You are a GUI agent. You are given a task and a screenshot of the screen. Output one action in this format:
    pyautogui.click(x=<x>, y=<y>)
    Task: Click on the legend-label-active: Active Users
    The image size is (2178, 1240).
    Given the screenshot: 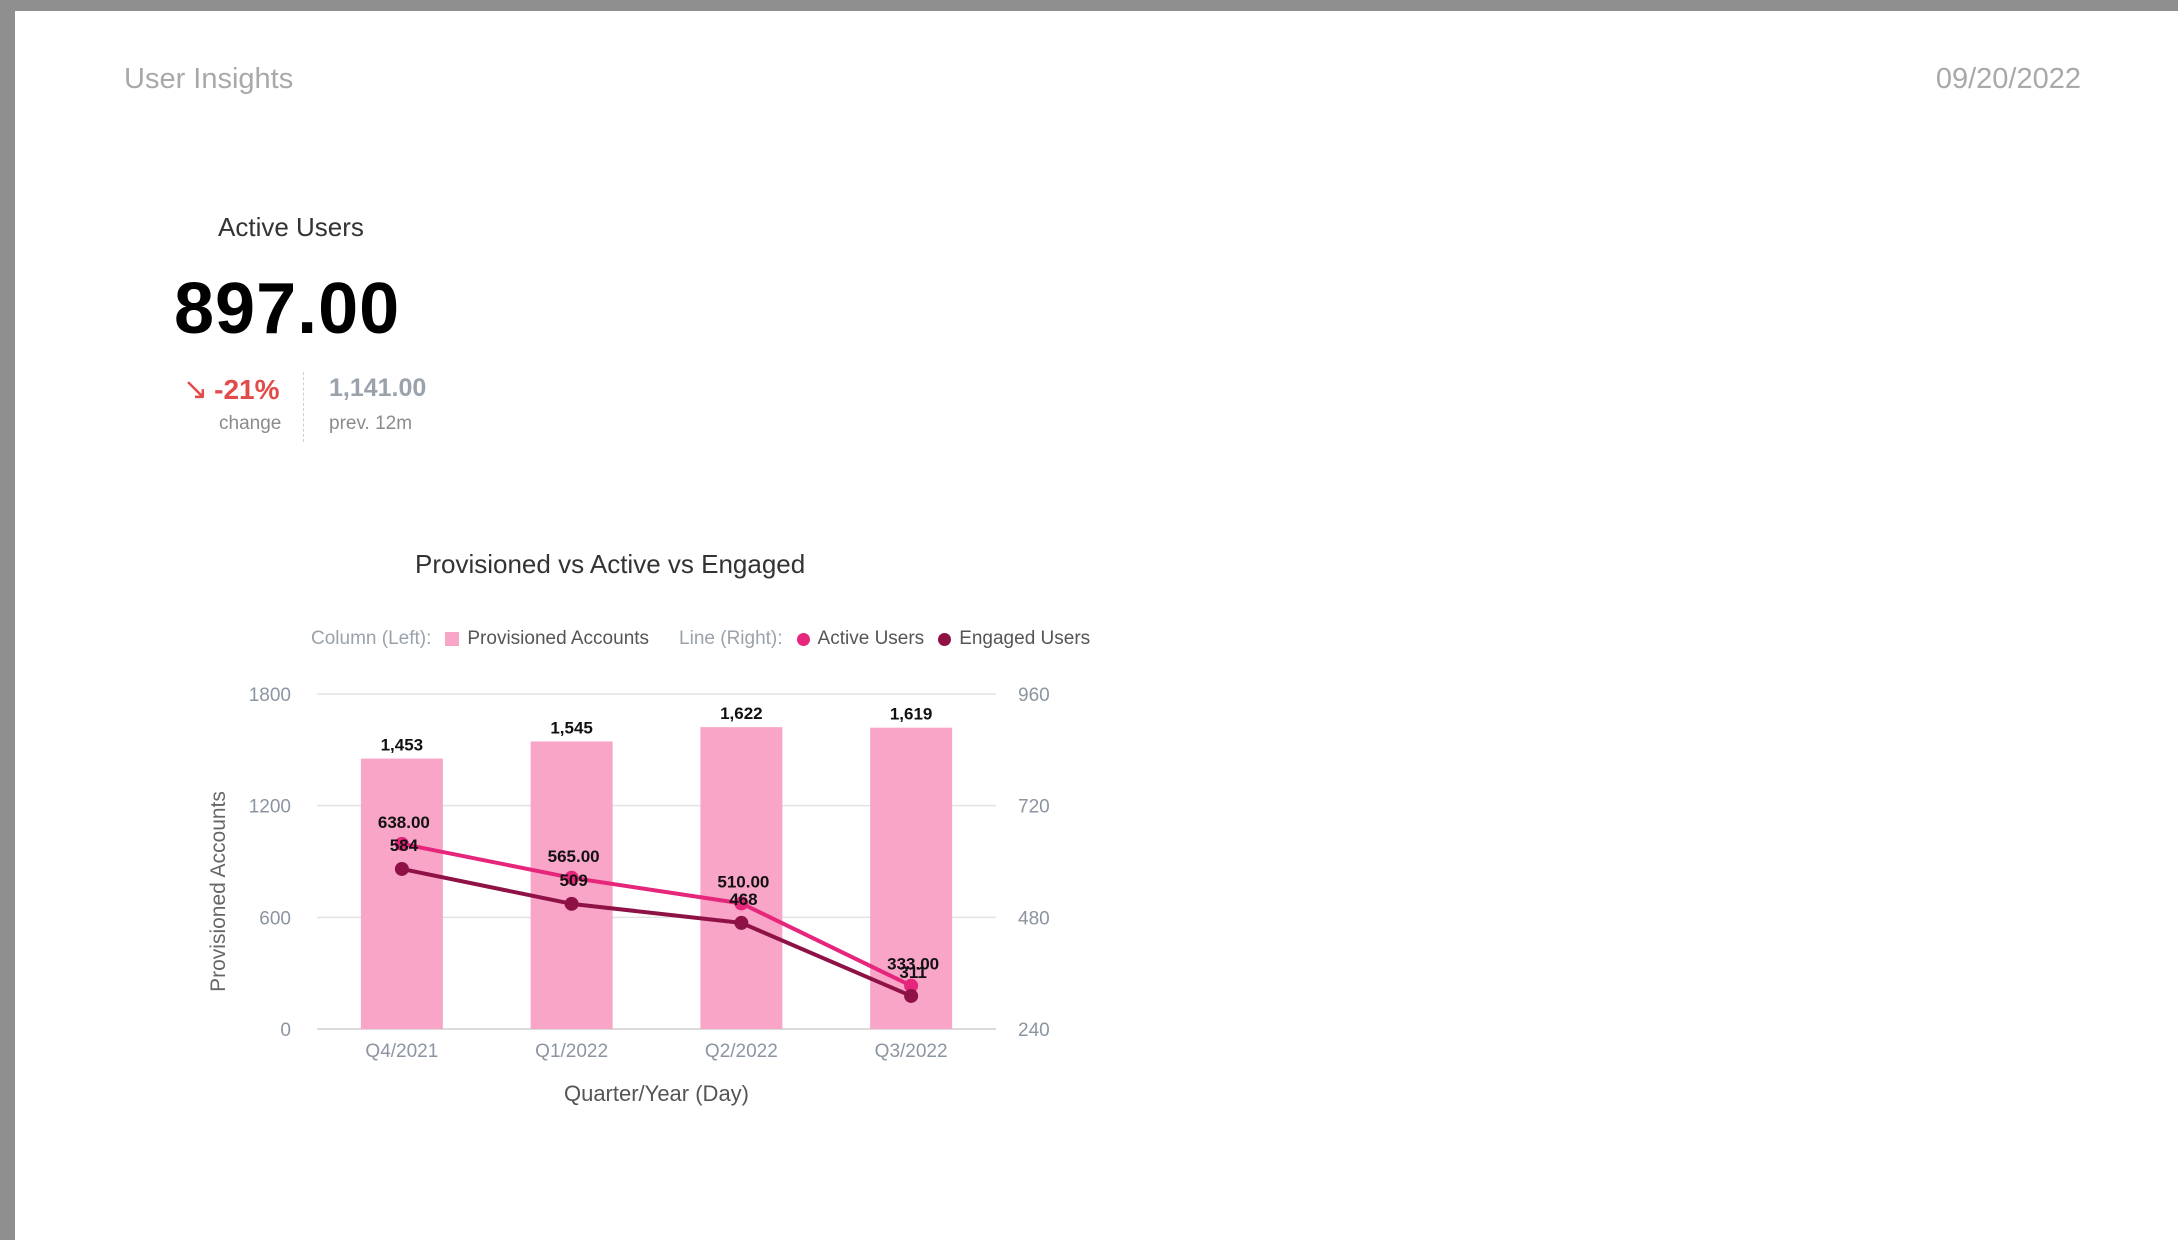 What is the action you would take?
    pyautogui.click(x=871, y=638)
    